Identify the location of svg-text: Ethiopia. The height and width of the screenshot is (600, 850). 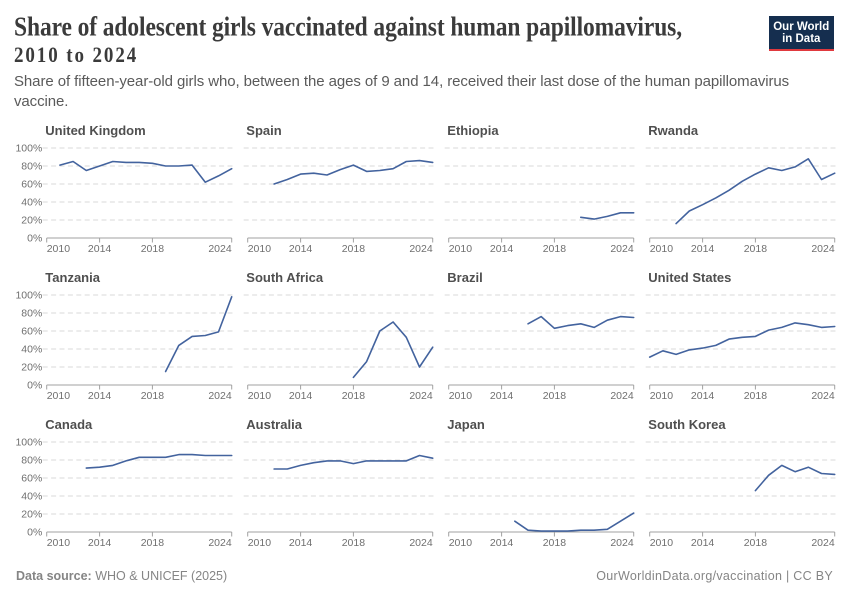
(473, 130).